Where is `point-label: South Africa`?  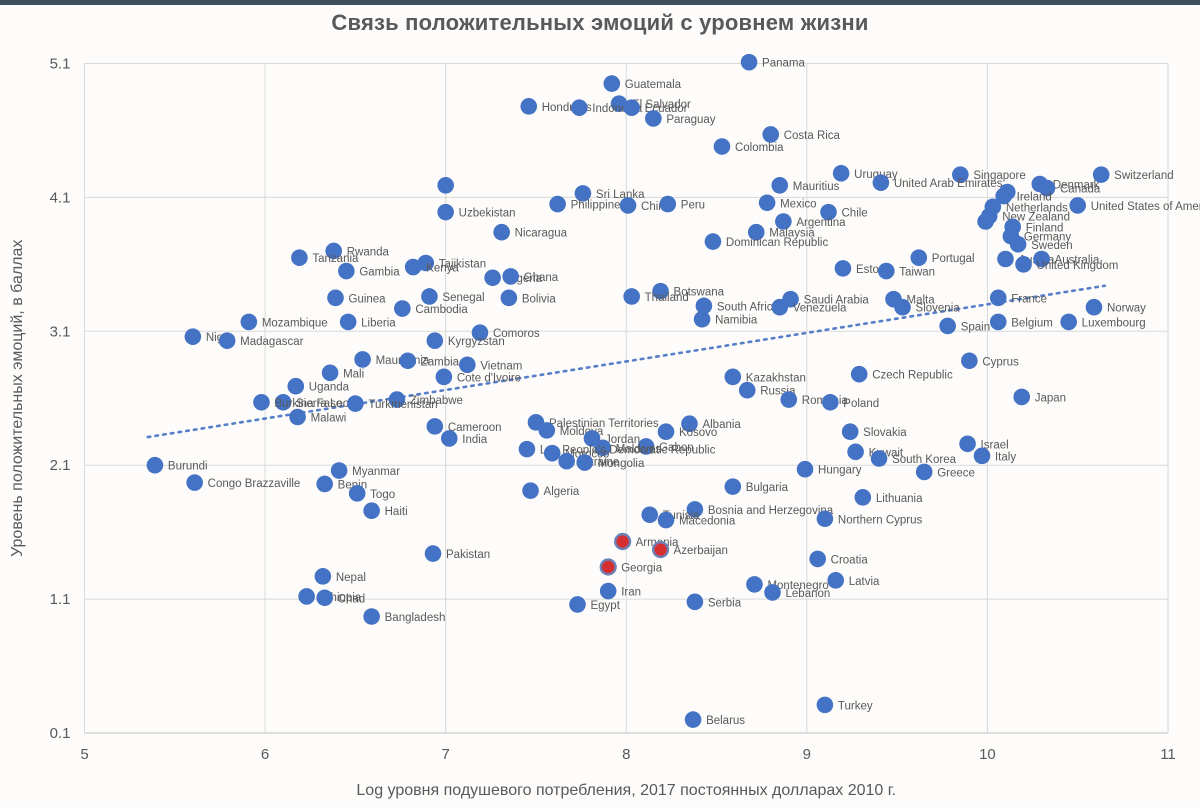 point-label: South Africa is located at coordinates (748, 307).